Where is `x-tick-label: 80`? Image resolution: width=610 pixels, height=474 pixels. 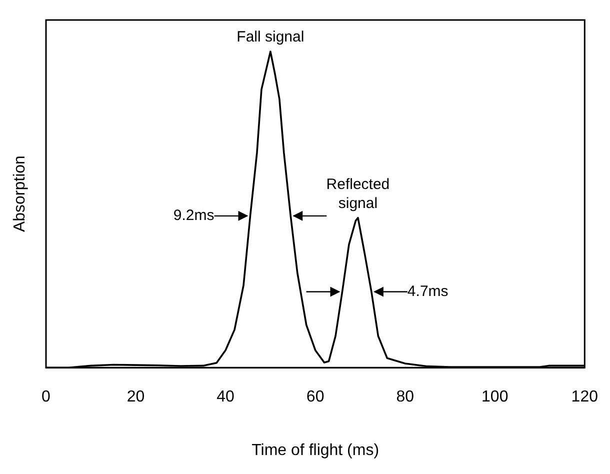 x-tick-label: 80 is located at coordinates (405, 397).